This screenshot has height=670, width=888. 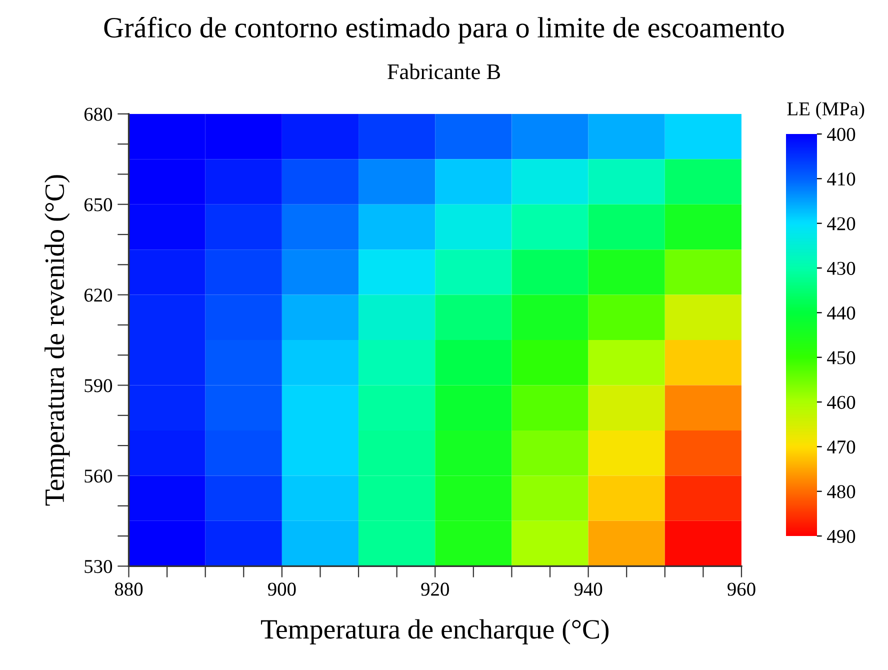 I want to click on chart-title: Gráfico de contorno estimado para o limite de escoamento, so click(x=444, y=30).